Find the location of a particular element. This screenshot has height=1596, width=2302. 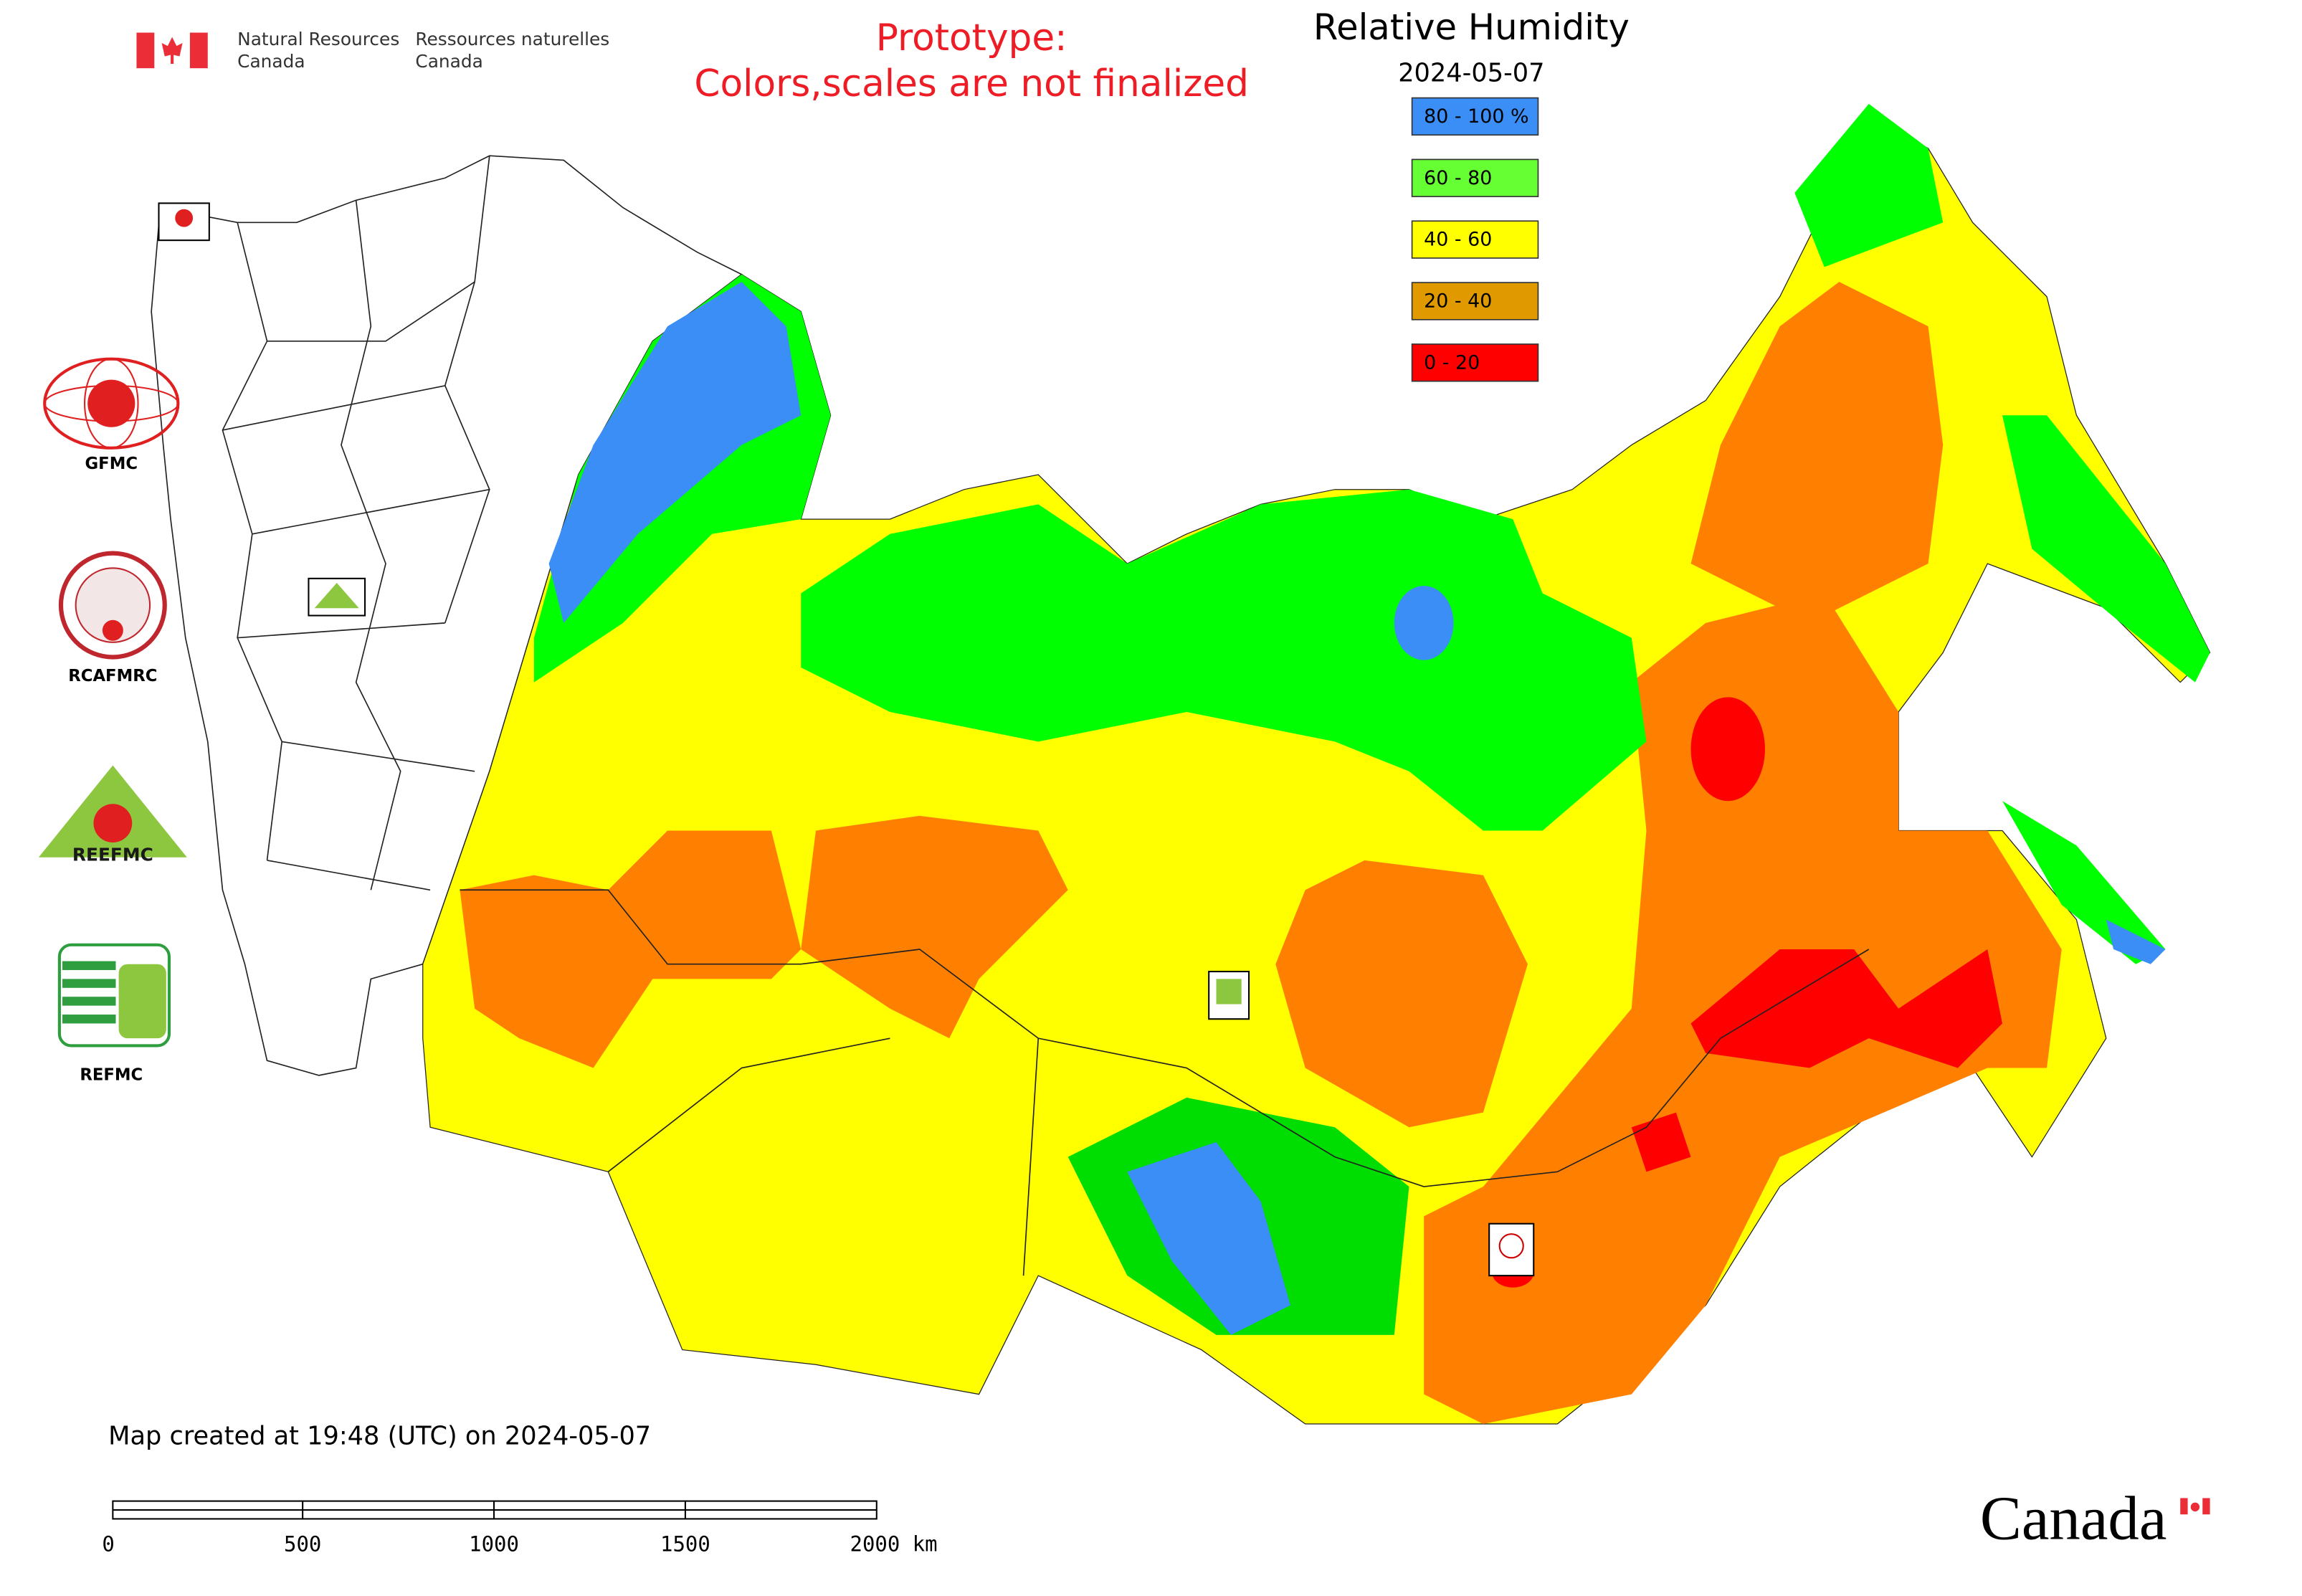

country-borders is located at coordinates (1165, 1082).